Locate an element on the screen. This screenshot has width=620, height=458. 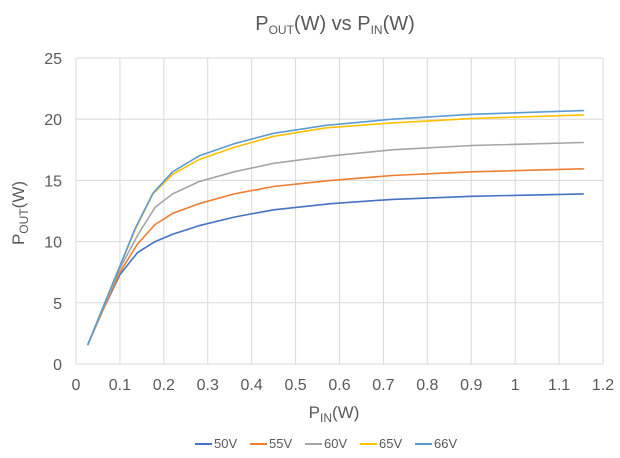
x-axis-label: PIN(W) is located at coordinates (334, 414).